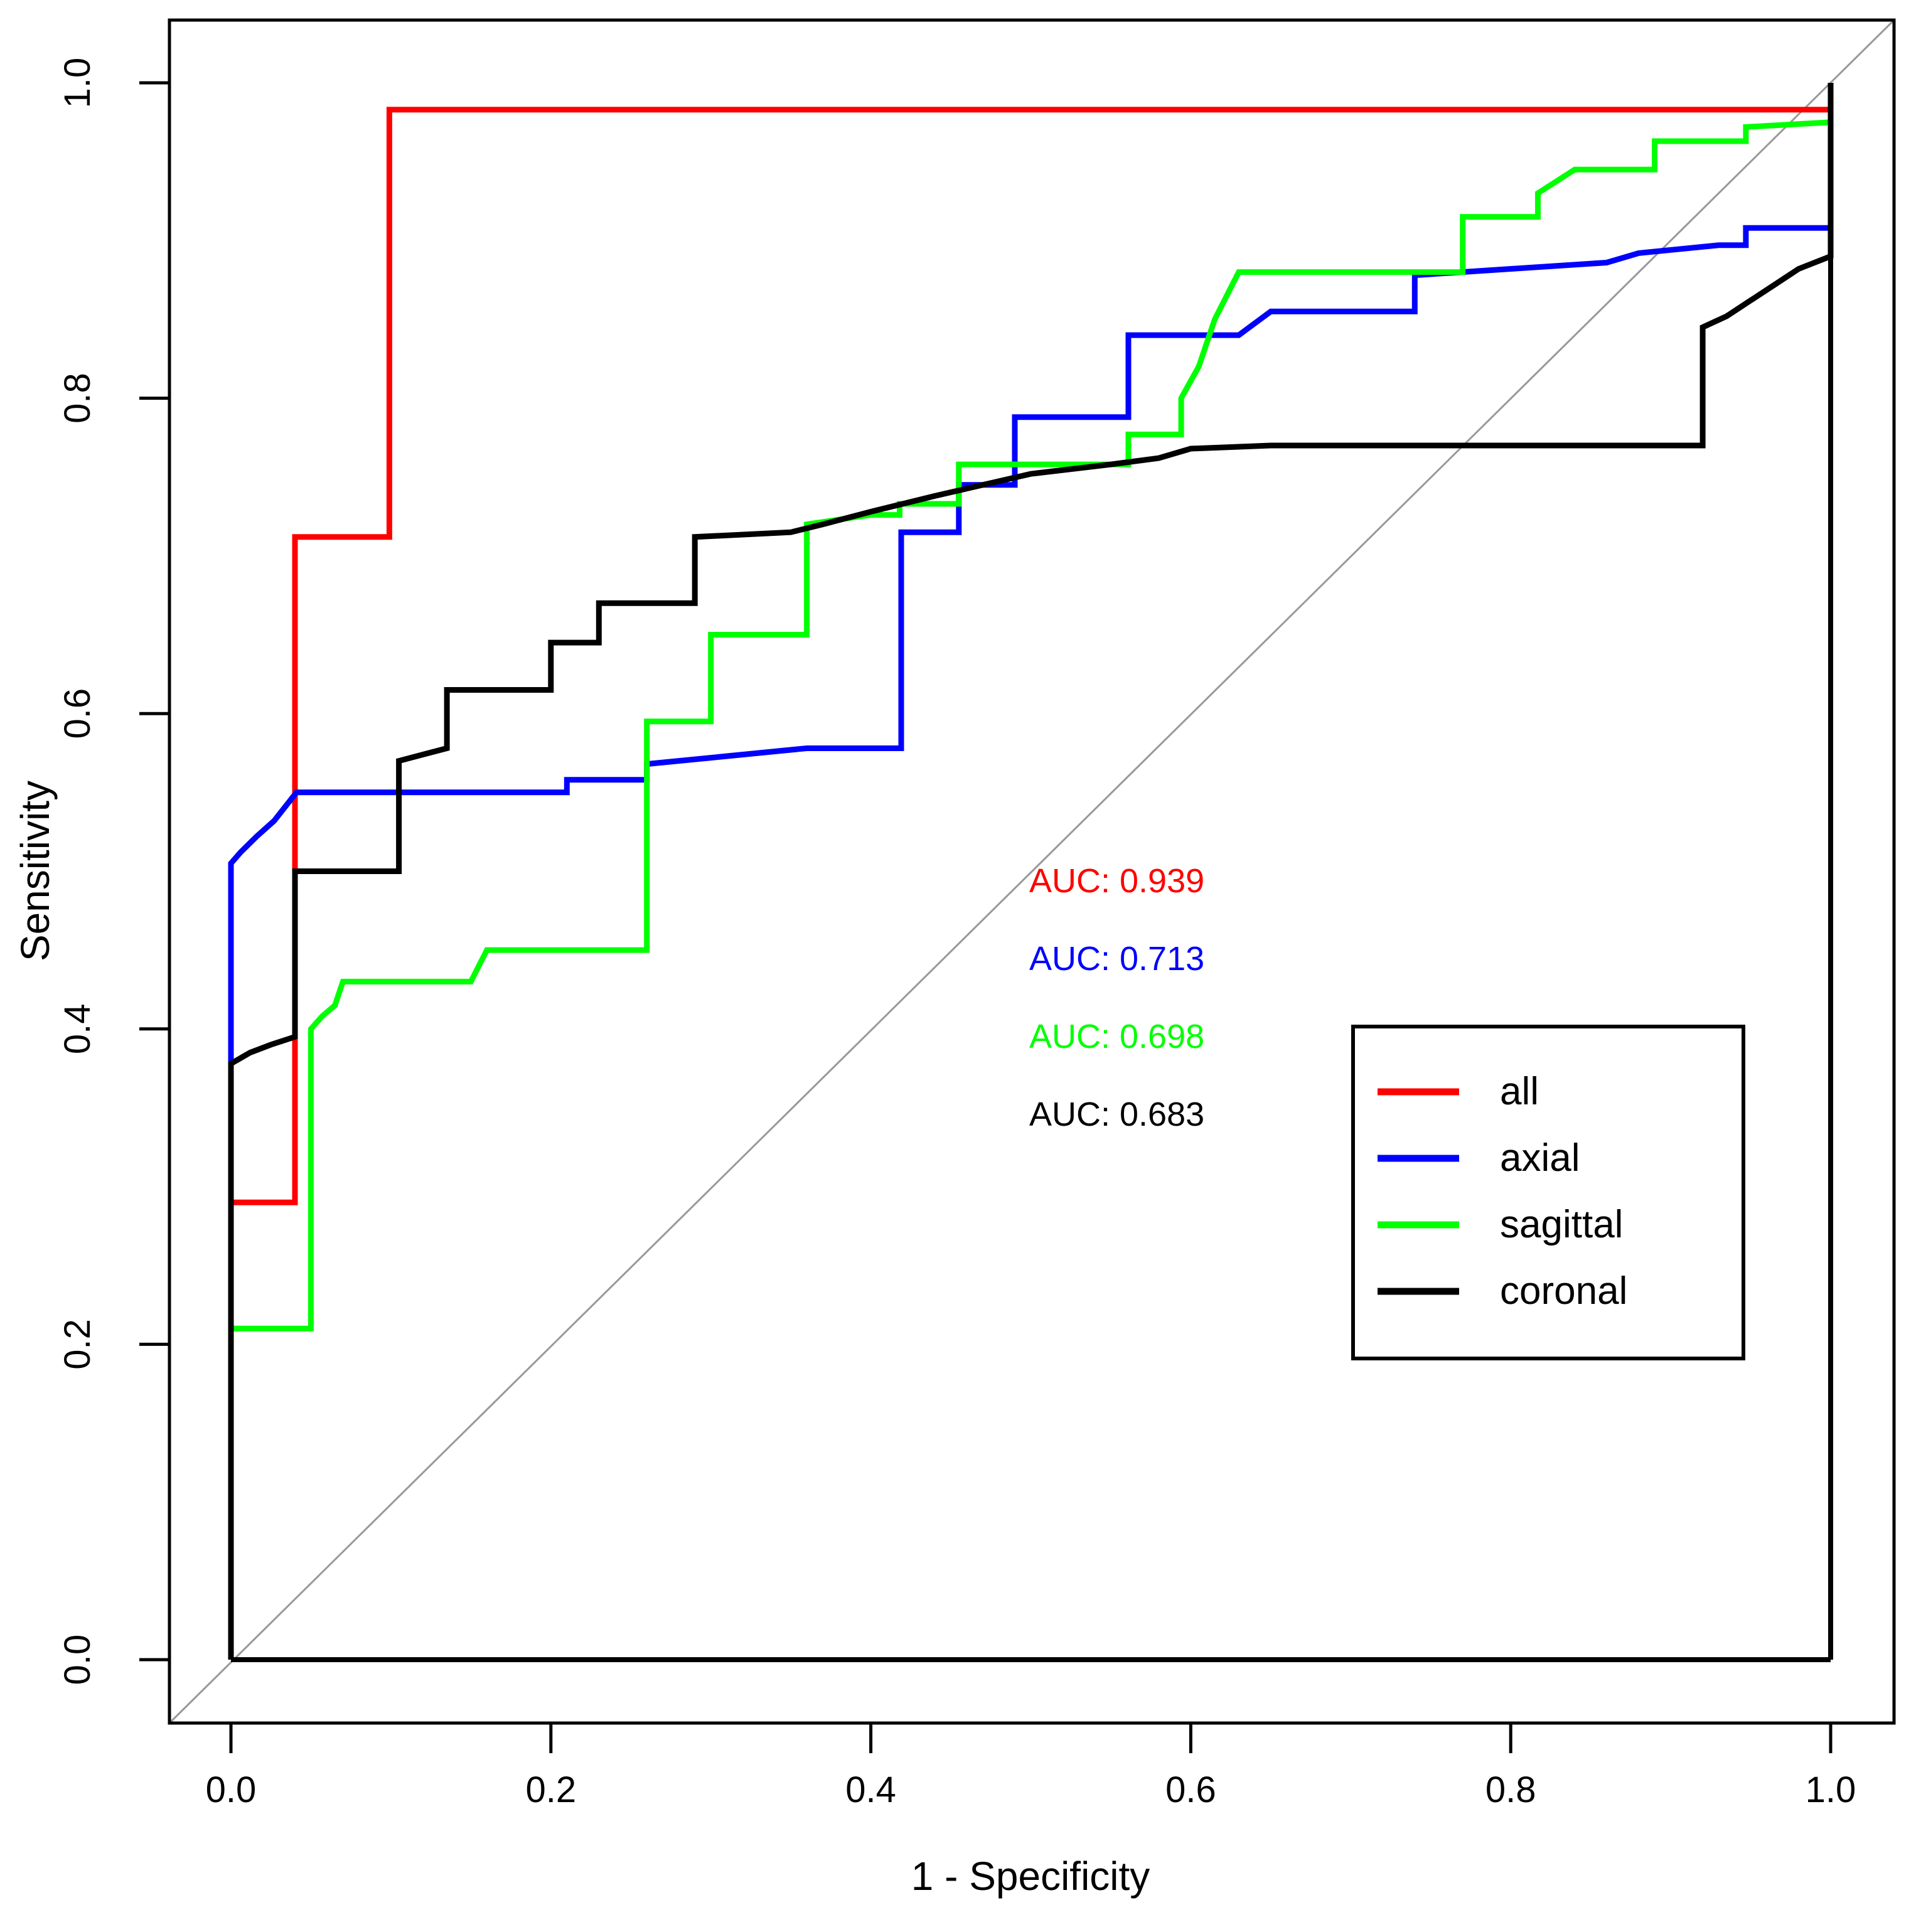 This screenshot has height=1932, width=1916. I want to click on x-tick-label: 0.8, so click(1510, 1789).